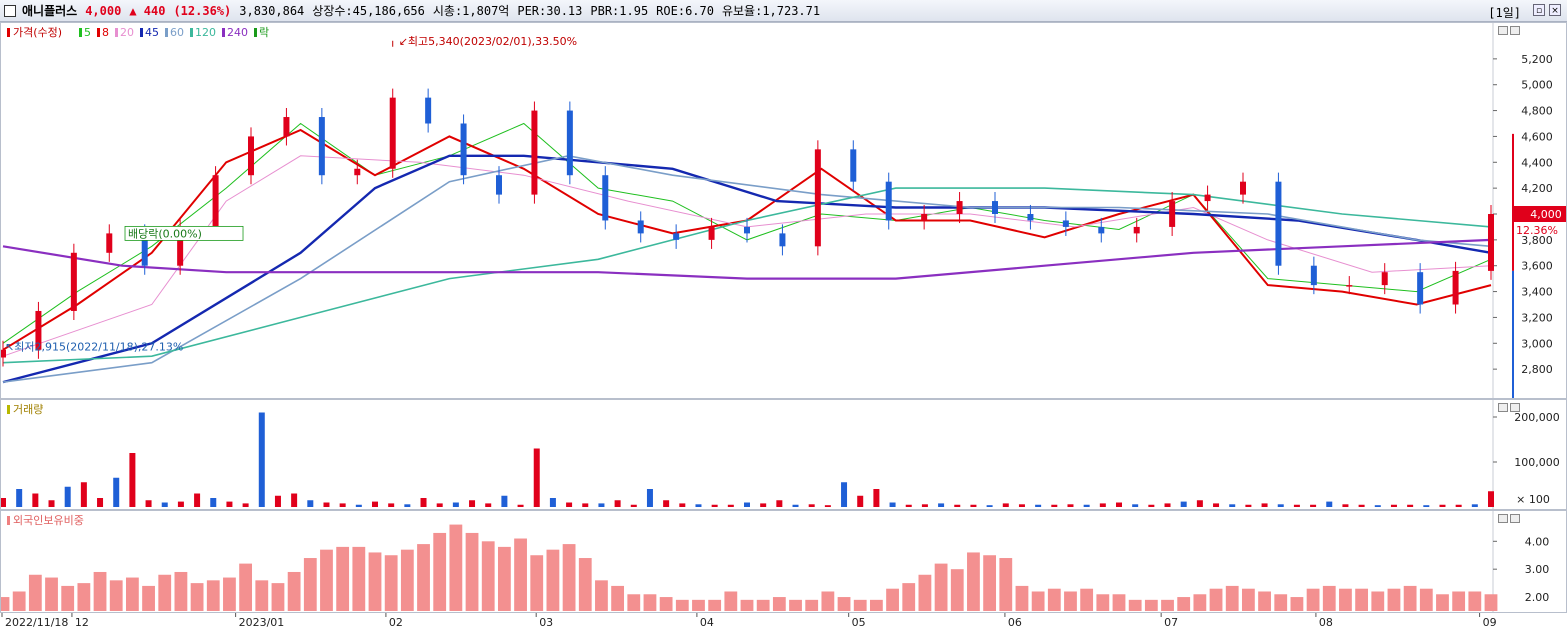 Image resolution: width=1567 pixels, height=630 pixels. Describe the element at coordinates (165, 233) in the screenshot. I see `rights-annotation: 배당락(0.00%)` at that location.